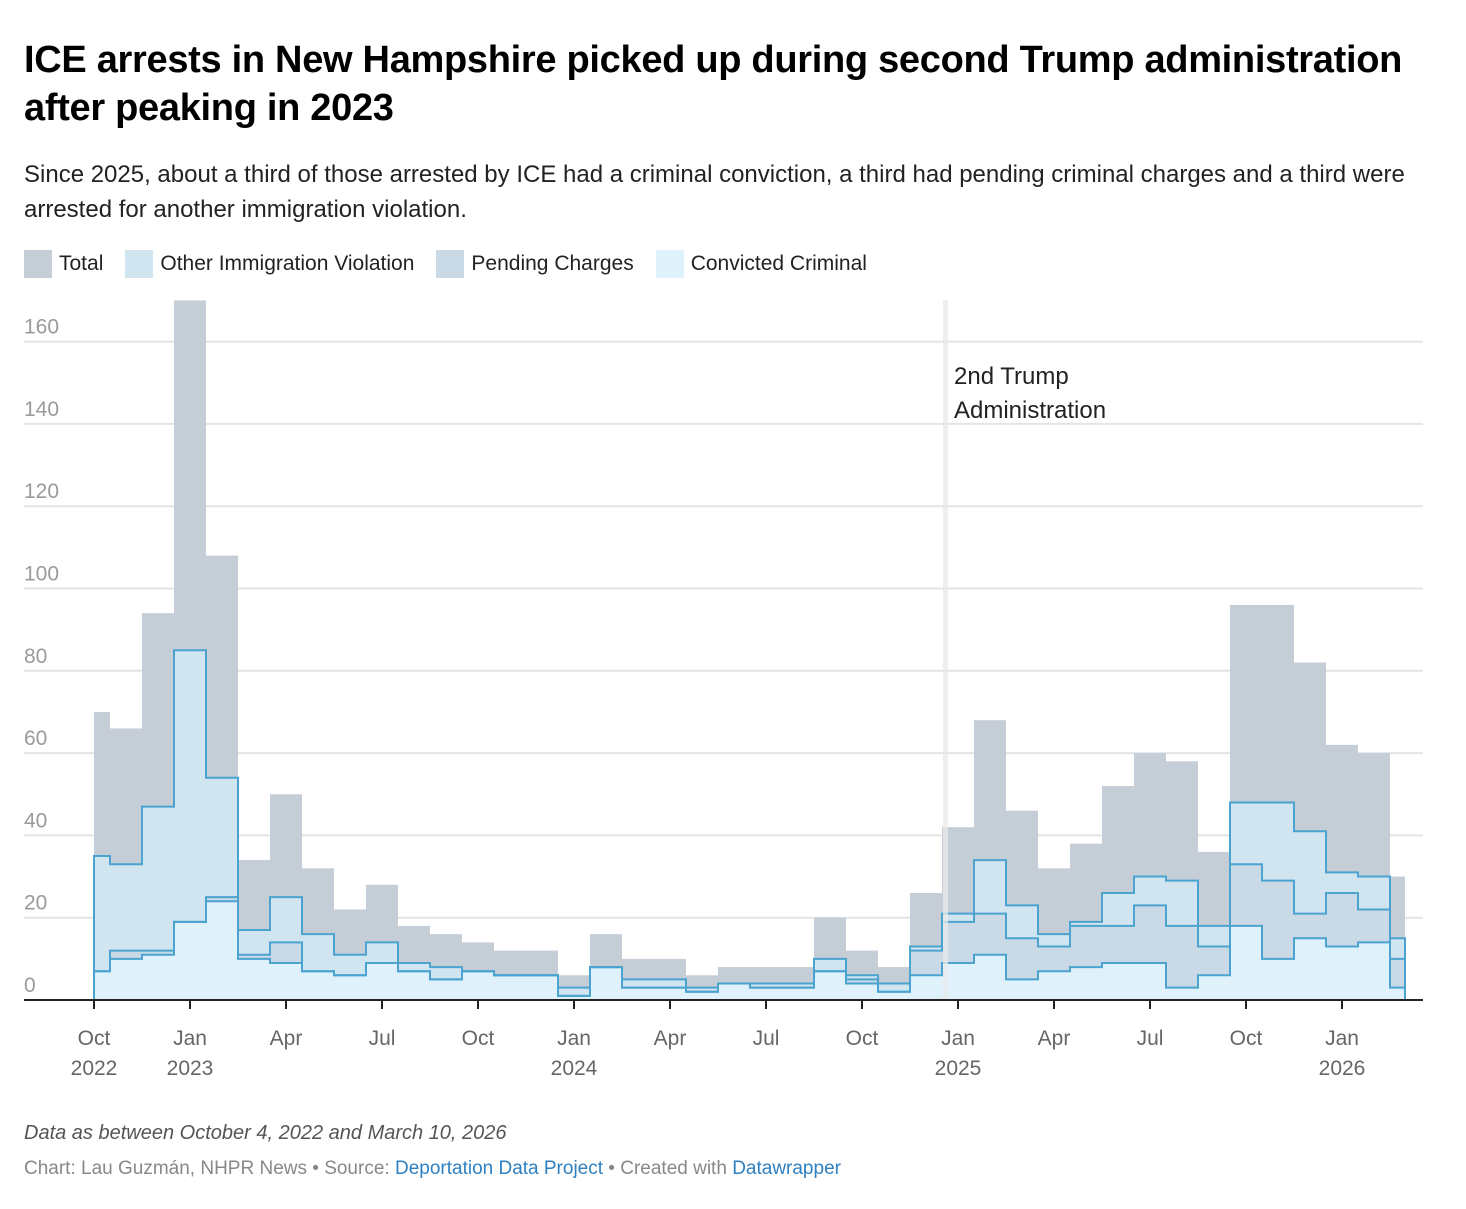 This screenshot has width=1466, height=1209. What do you see at coordinates (450, 264) in the screenshot?
I see `legend-swatch-pending` at bounding box center [450, 264].